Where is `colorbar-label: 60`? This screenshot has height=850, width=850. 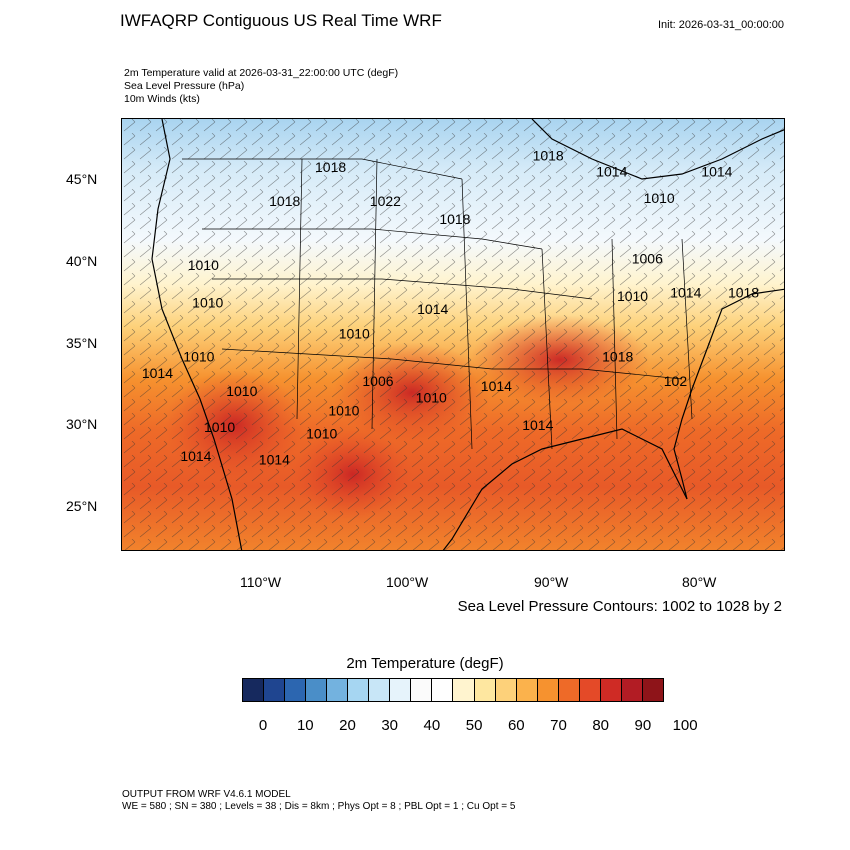
colorbar-label: 60 is located at coordinates (516, 725).